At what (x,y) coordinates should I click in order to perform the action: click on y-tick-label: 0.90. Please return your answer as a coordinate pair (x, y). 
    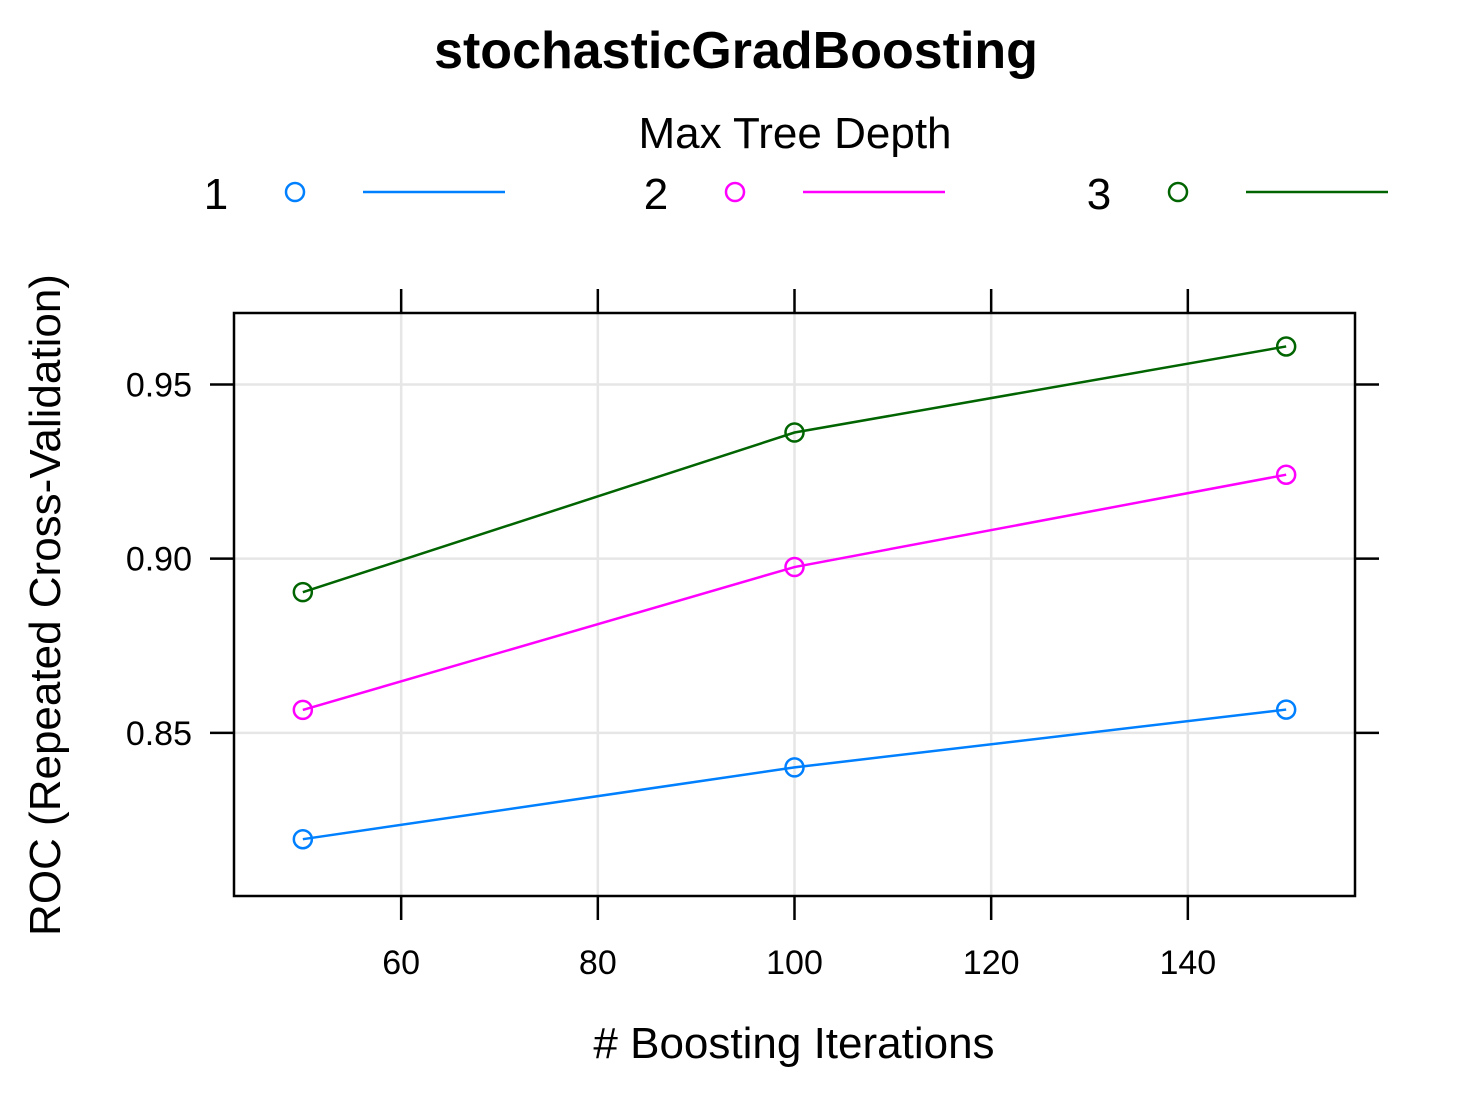
    Looking at the image, I should click on (159, 560).